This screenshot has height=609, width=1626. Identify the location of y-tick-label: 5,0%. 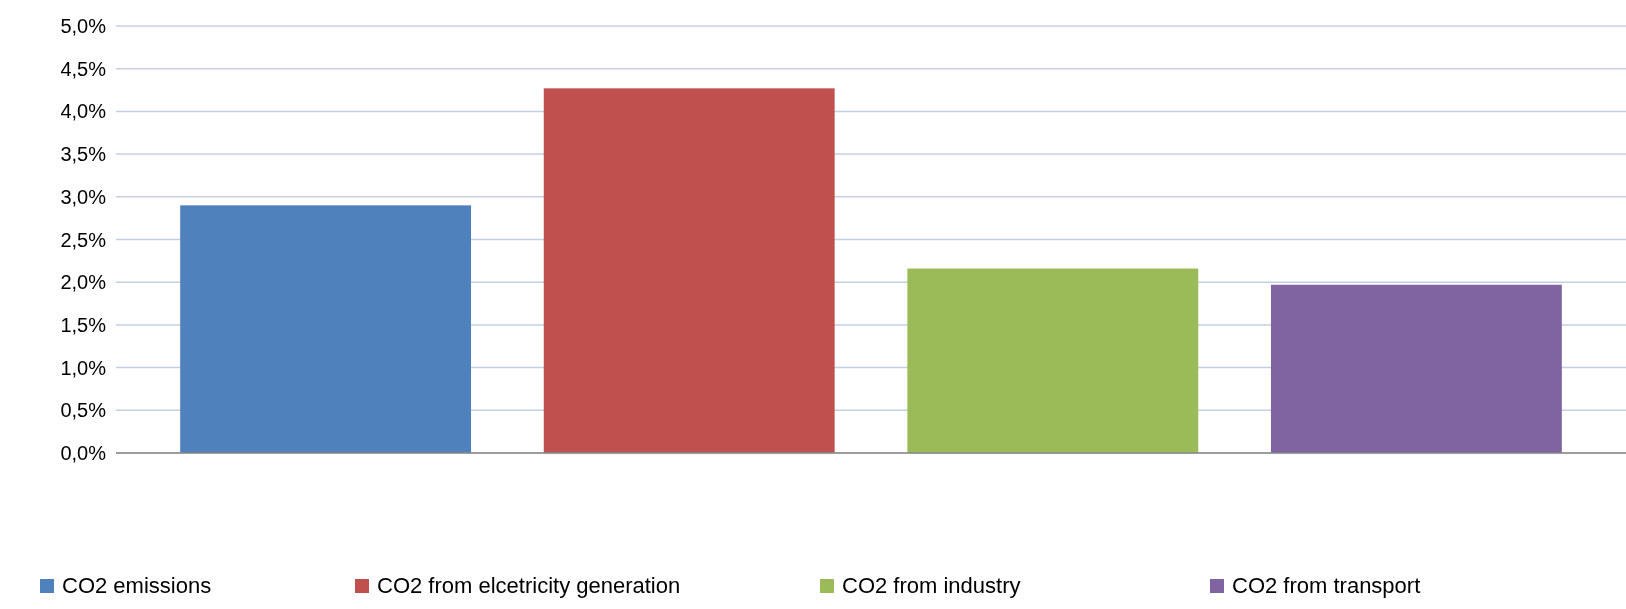
(83, 26).